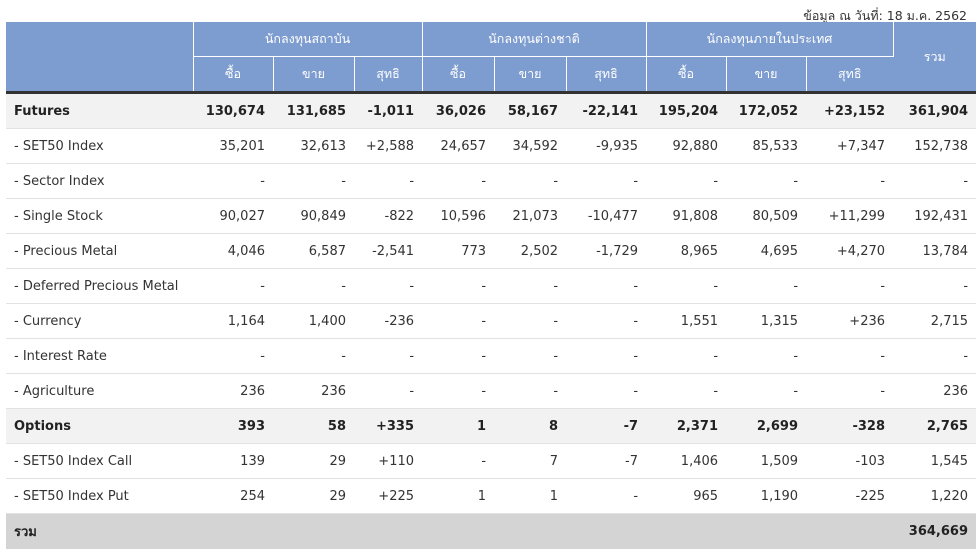  What do you see at coordinates (935, 110) in the screenshot?
I see `table-cell: 361,904` at bounding box center [935, 110].